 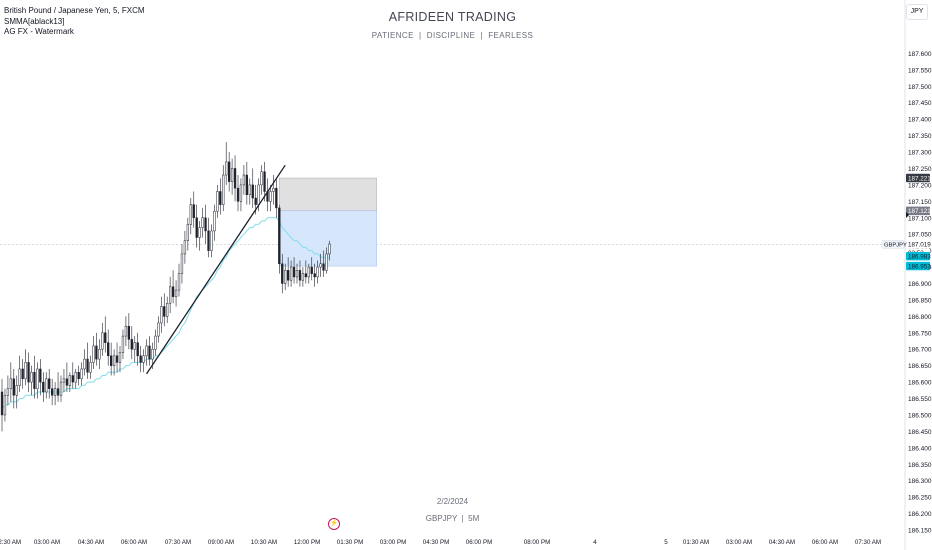 I want to click on symbol-tag-bg, so click(x=893, y=244).